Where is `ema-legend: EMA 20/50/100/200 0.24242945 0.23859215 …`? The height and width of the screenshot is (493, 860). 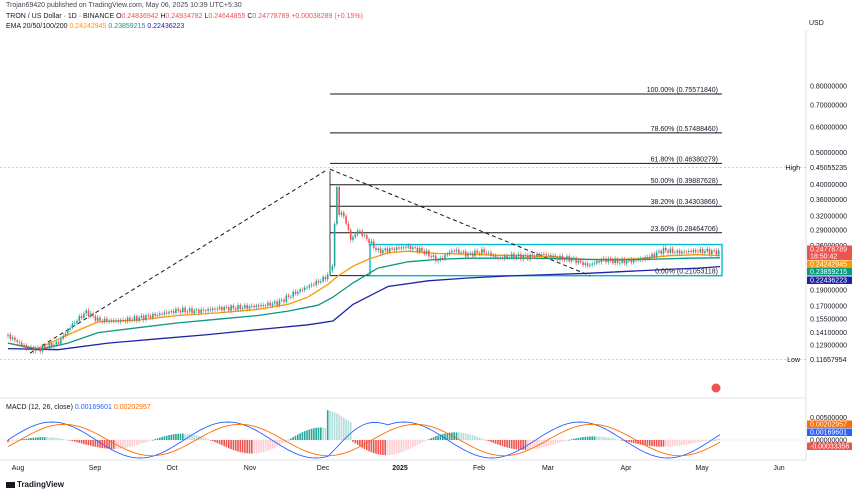
ema-legend: EMA 20/50/100/200 0.24242945 0.23859215 … is located at coordinates (95, 26).